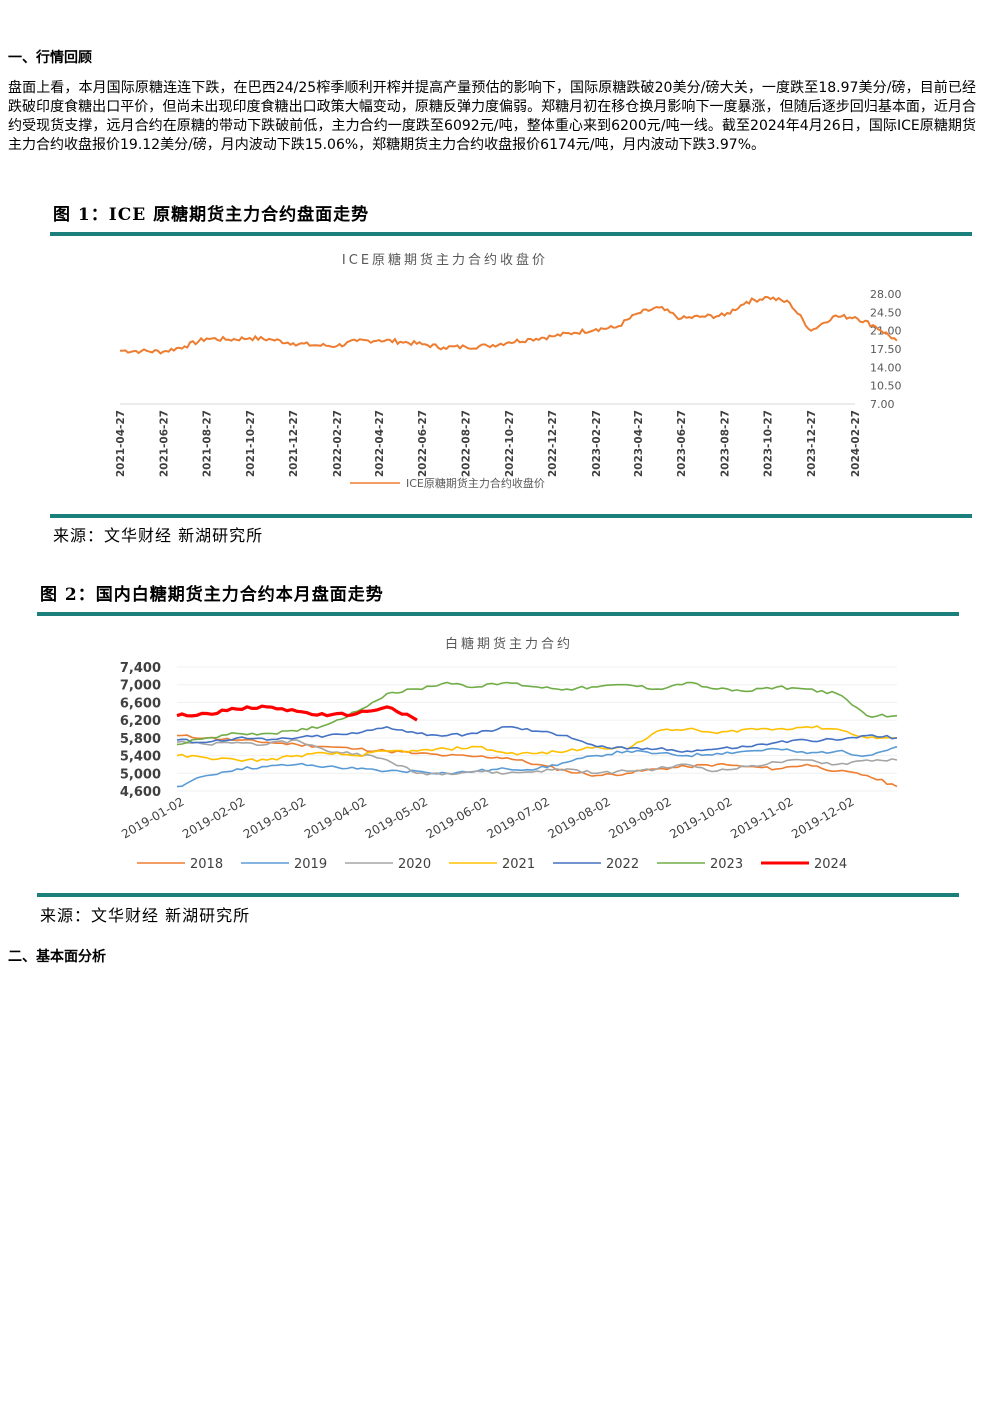 The width and height of the screenshot is (992, 1403). I want to click on figure-1-caption: 图 1：ICE 原糖期货主力合约盘面走势, so click(211, 215).